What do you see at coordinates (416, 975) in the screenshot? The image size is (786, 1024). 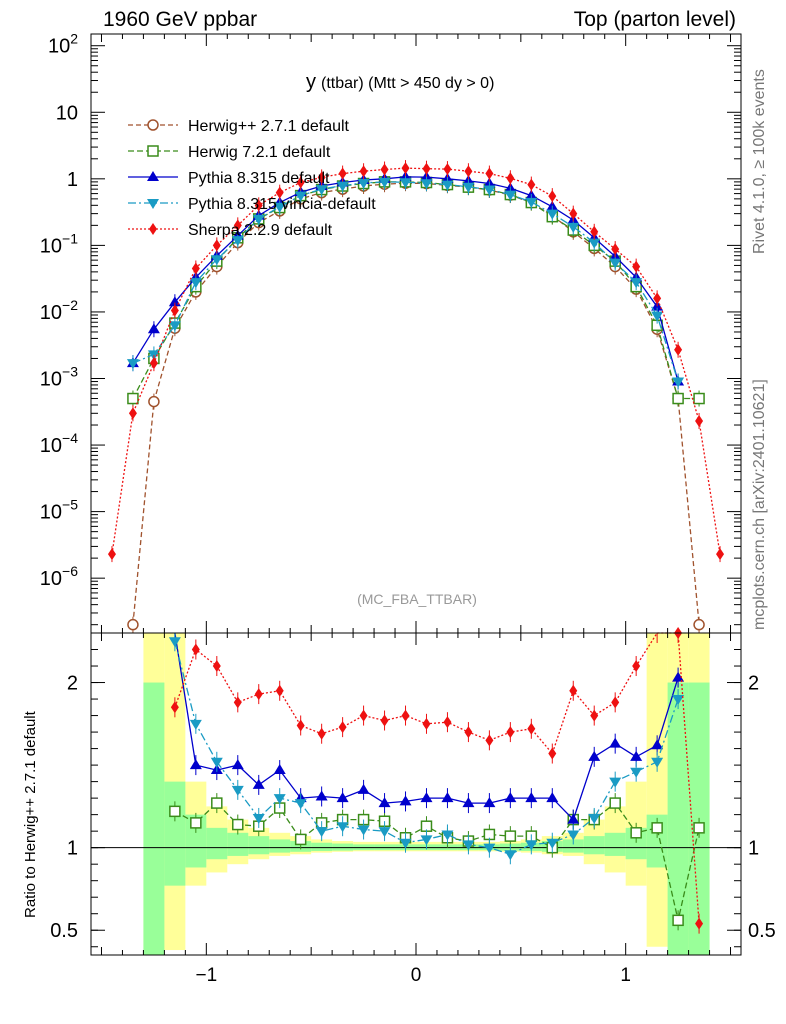 I see `x-tick-label-1: 0` at bounding box center [416, 975].